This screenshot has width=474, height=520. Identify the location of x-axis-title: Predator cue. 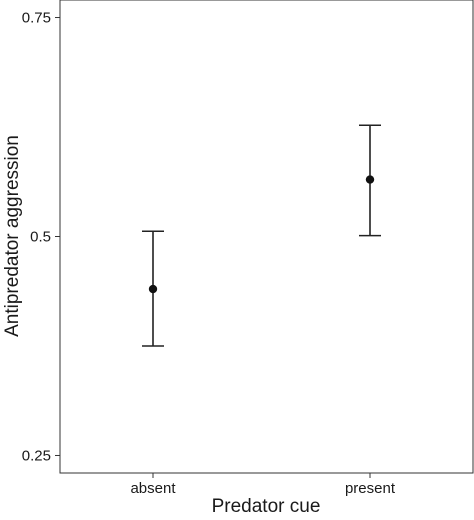
(266, 506).